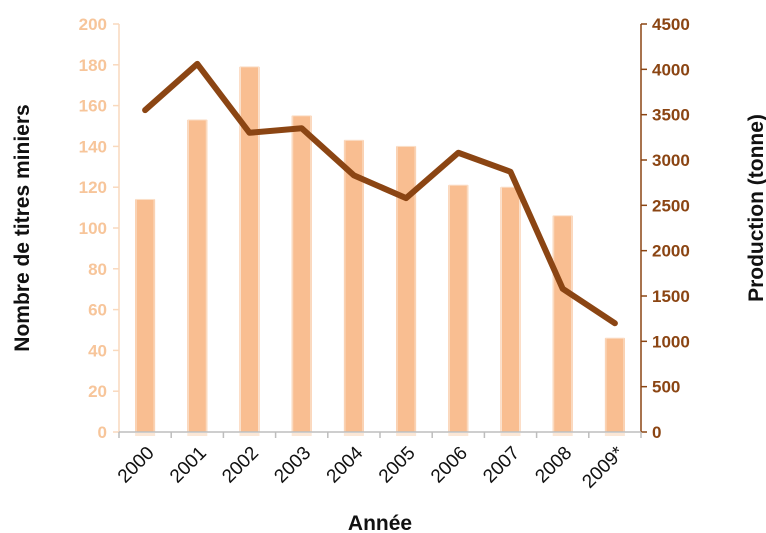 This screenshot has width=766, height=533. I want to click on left-tick-label: 120, so click(93, 187).